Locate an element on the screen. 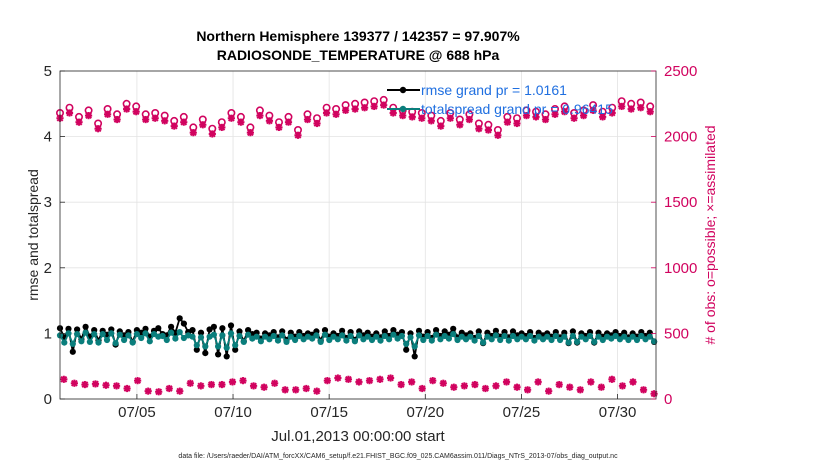 The height and width of the screenshot is (470, 830). chart-title-line-2: RADIOSONDE_TEMPERATURE @ 688 hPa is located at coordinates (358, 55).